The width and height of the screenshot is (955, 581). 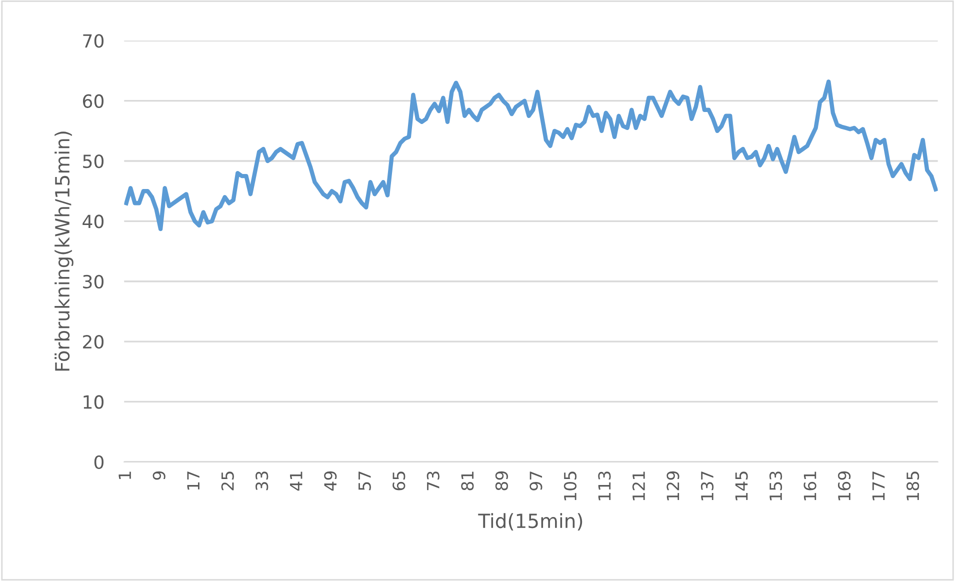 I want to click on y-tick-label: 60, so click(x=93, y=101).